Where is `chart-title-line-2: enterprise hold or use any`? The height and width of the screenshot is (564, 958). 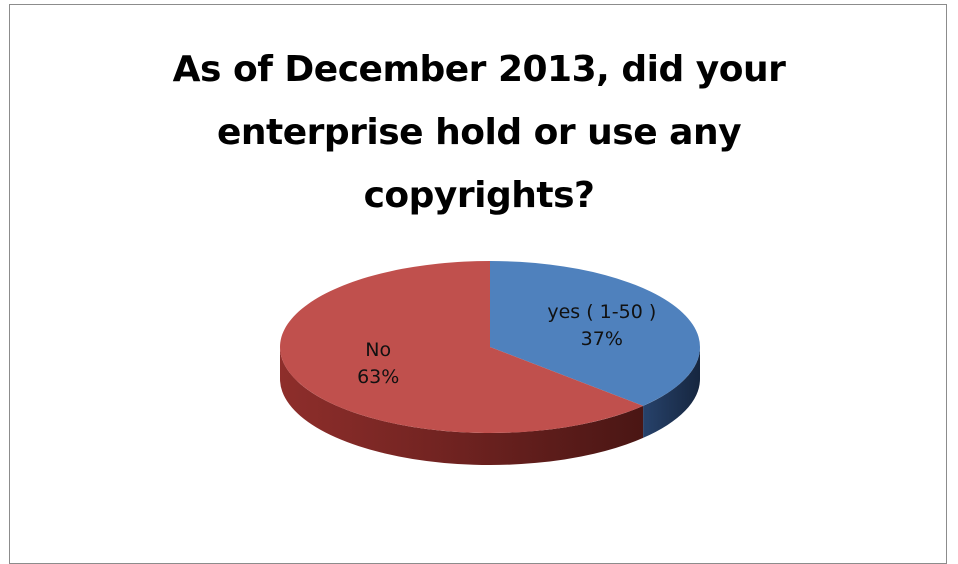
chart-title-line-2: enterprise hold or use any is located at coordinates (479, 132).